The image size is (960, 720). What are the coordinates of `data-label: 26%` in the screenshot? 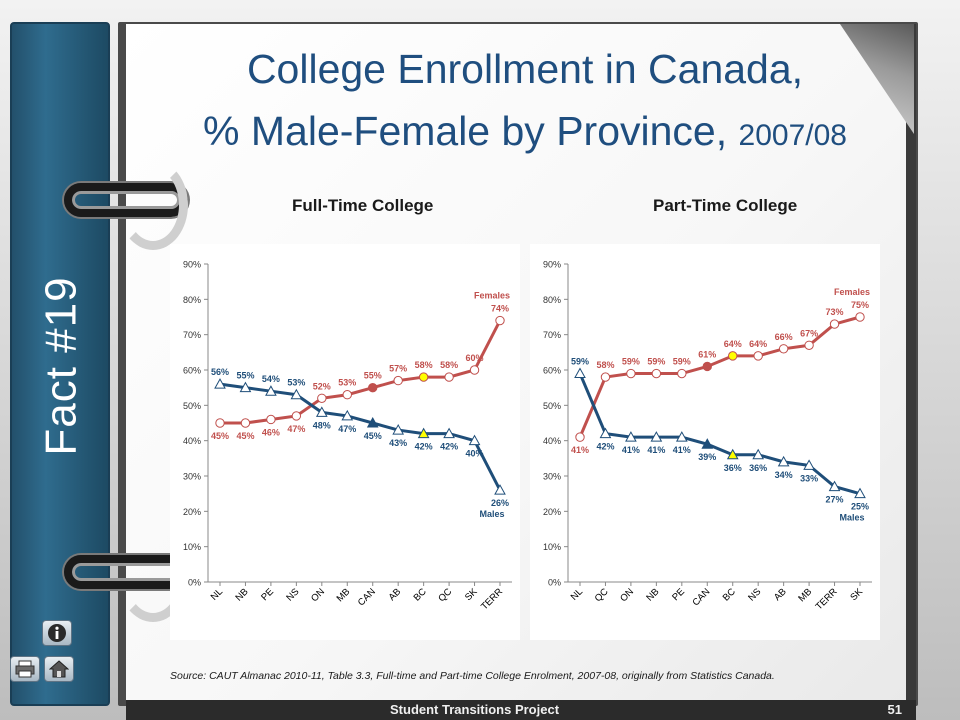 It's located at (500, 503).